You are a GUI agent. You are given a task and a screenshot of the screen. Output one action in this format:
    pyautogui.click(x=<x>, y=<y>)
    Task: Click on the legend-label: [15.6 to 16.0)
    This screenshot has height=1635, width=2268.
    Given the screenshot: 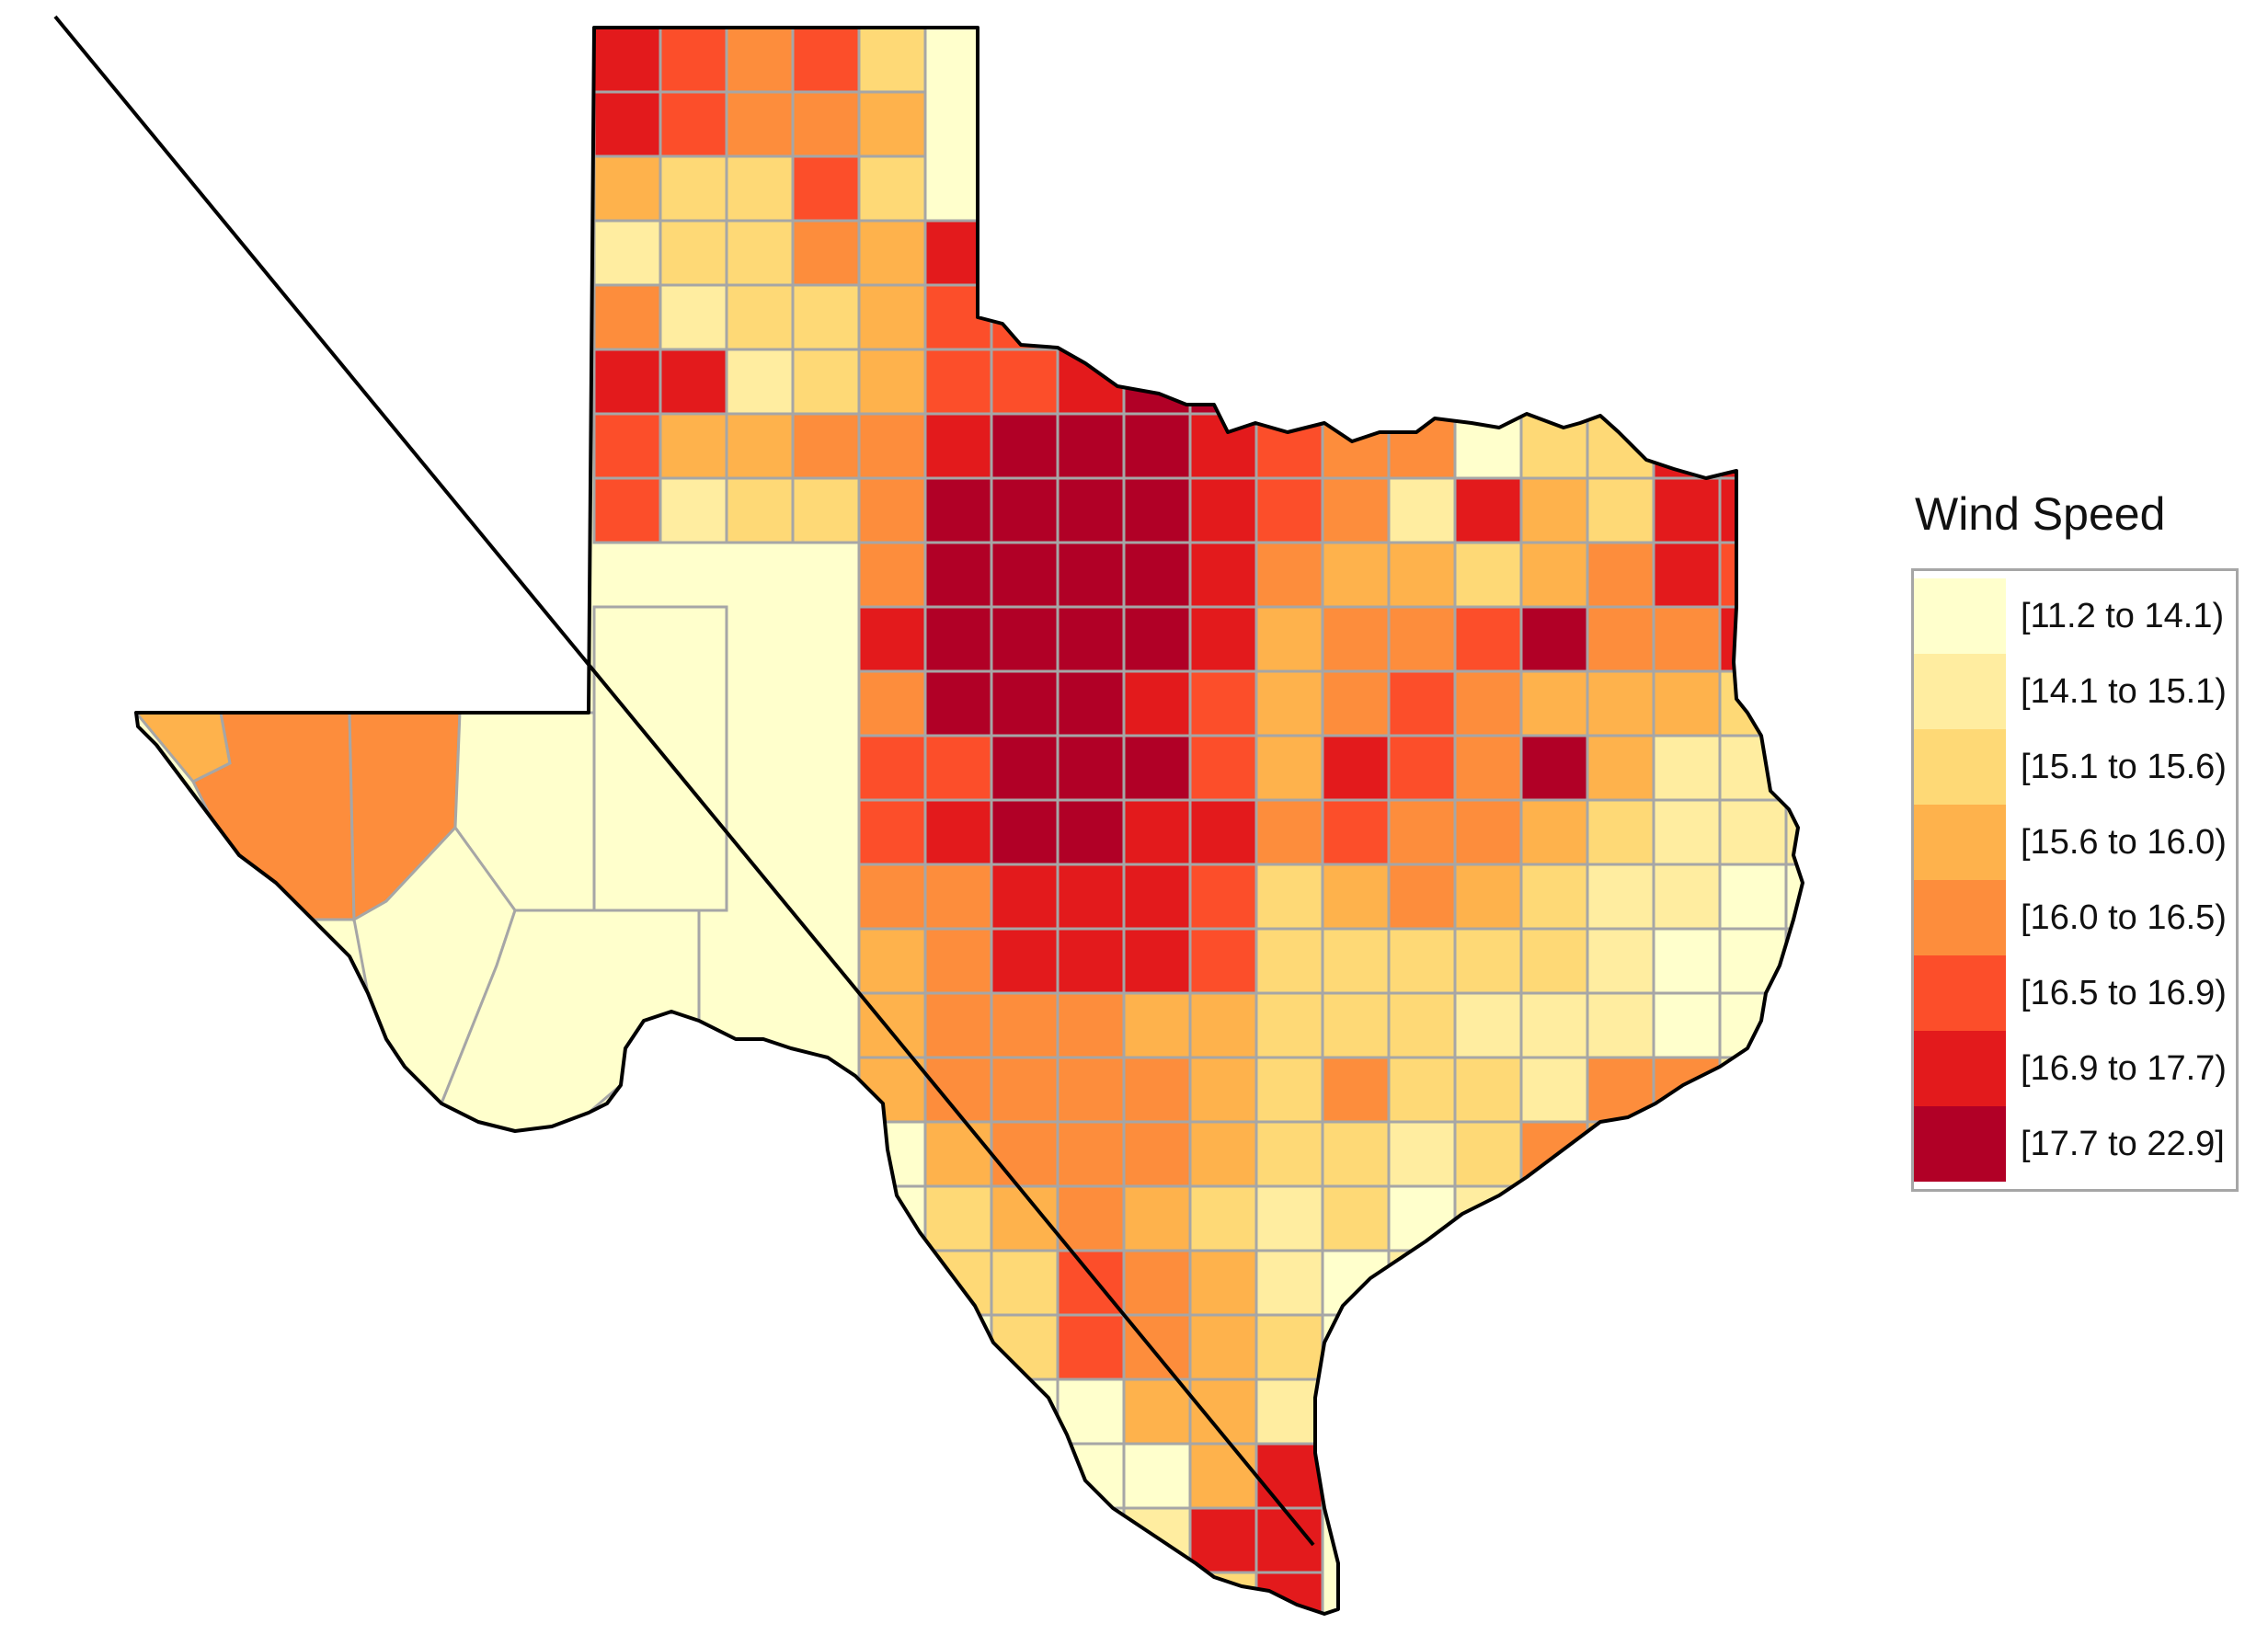 What is the action you would take?
    pyautogui.click(x=2124, y=842)
    